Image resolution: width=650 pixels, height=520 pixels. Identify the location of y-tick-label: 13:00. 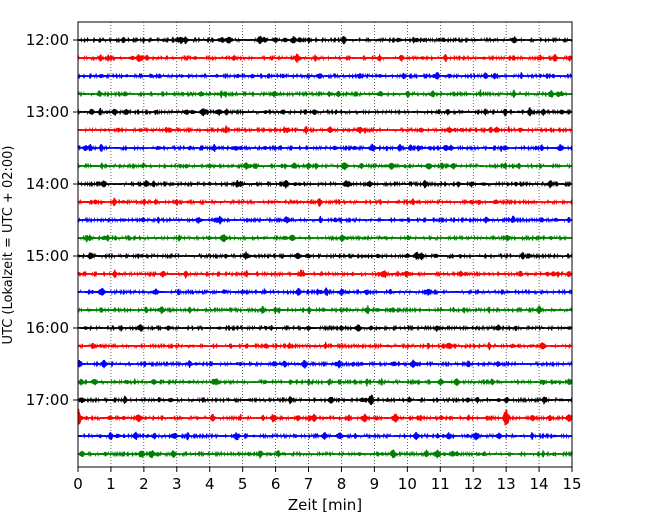
(47, 112).